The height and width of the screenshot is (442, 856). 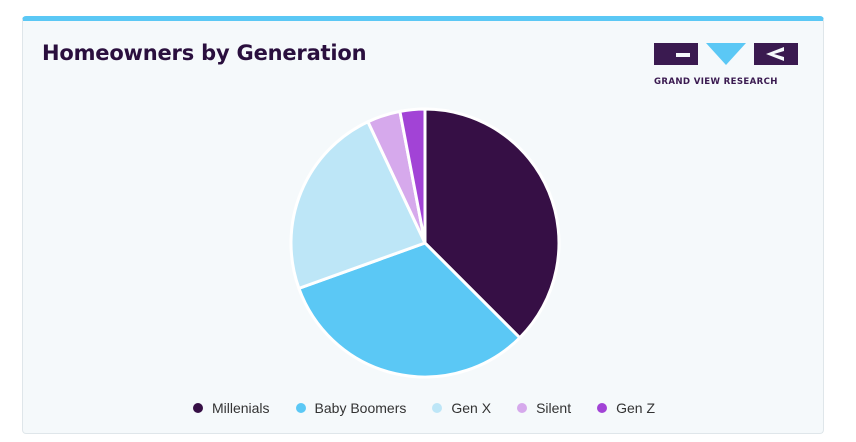 I want to click on legend-item-millenials: Millenials, so click(x=231, y=408).